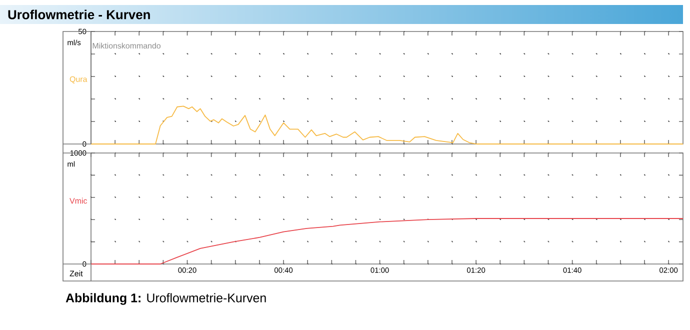 The image size is (690, 330). What do you see at coordinates (79, 15) in the screenshot?
I see `chart-title: Uroflowmetrie - Kurven` at bounding box center [79, 15].